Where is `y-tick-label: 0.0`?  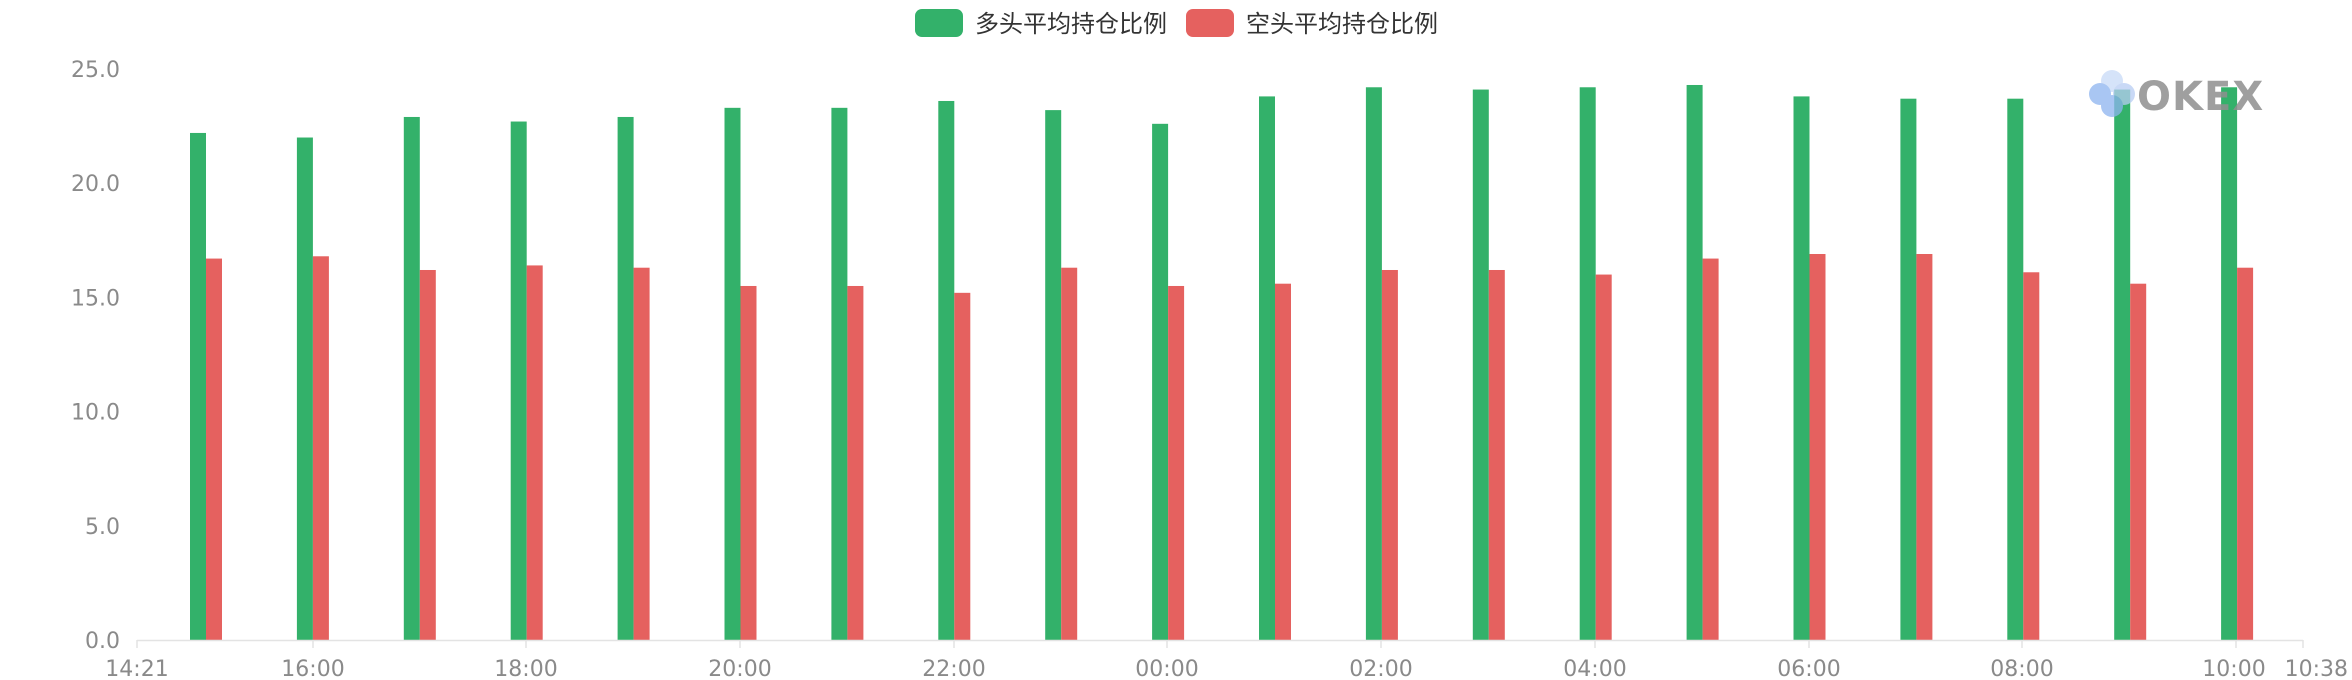
y-tick-label: 0.0 is located at coordinates (102, 641).